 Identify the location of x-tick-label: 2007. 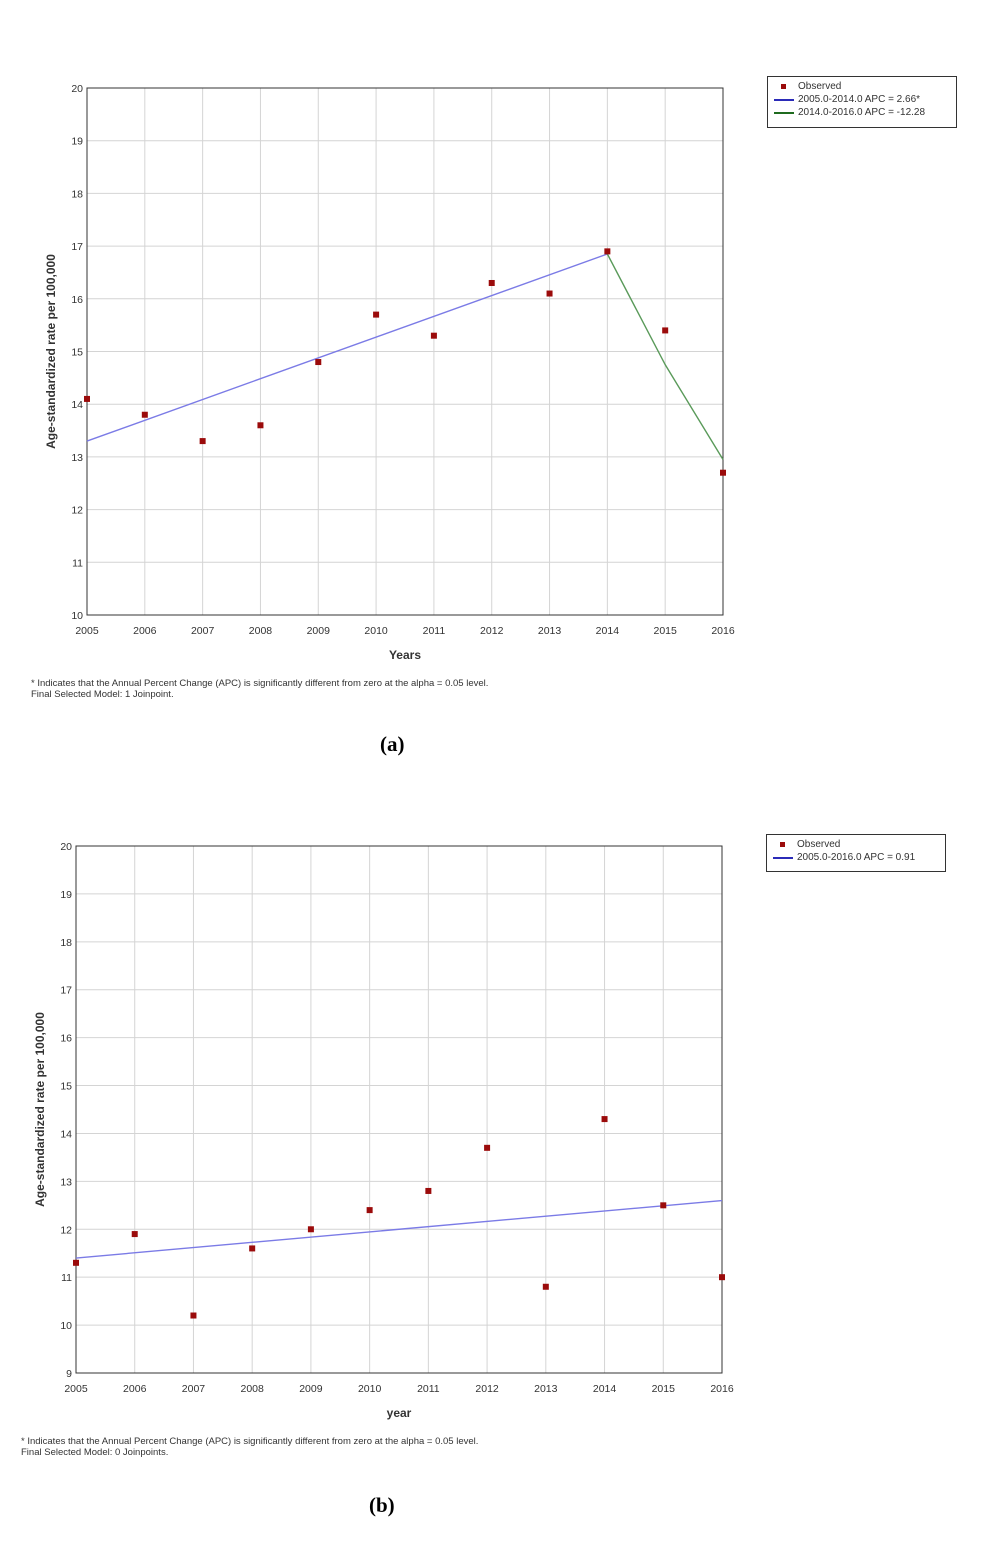
(194, 1389).